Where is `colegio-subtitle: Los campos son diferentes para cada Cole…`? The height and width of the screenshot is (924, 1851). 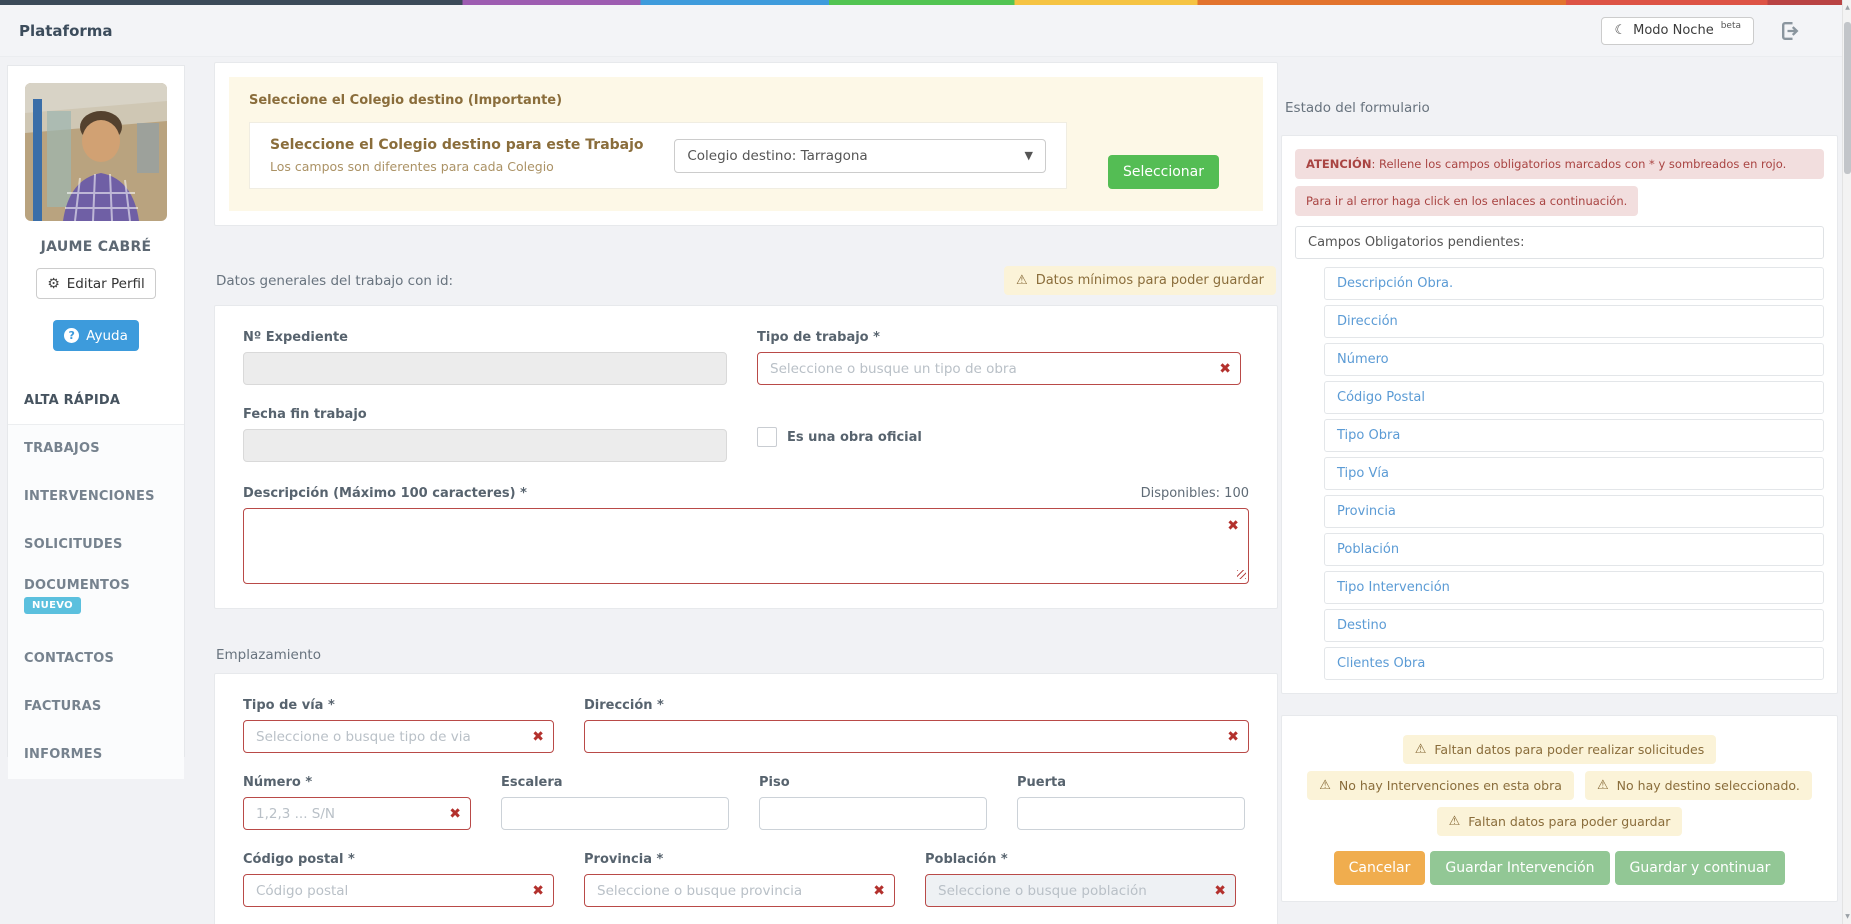
colegio-subtitle: Los campos son diferentes para cada Cole… is located at coordinates (412, 166).